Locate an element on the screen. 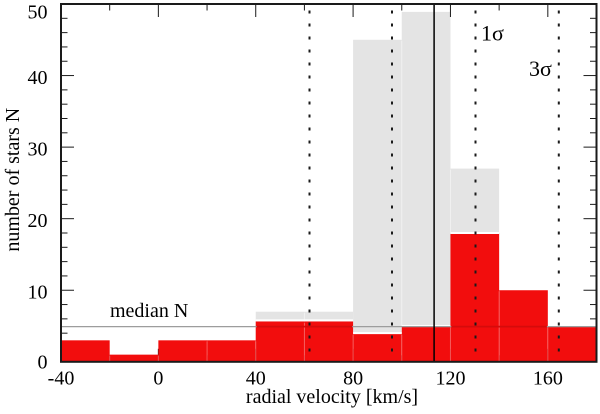 Image resolution: width=600 pixels, height=414 pixels. svg-text: 1σ is located at coordinates (492, 32).